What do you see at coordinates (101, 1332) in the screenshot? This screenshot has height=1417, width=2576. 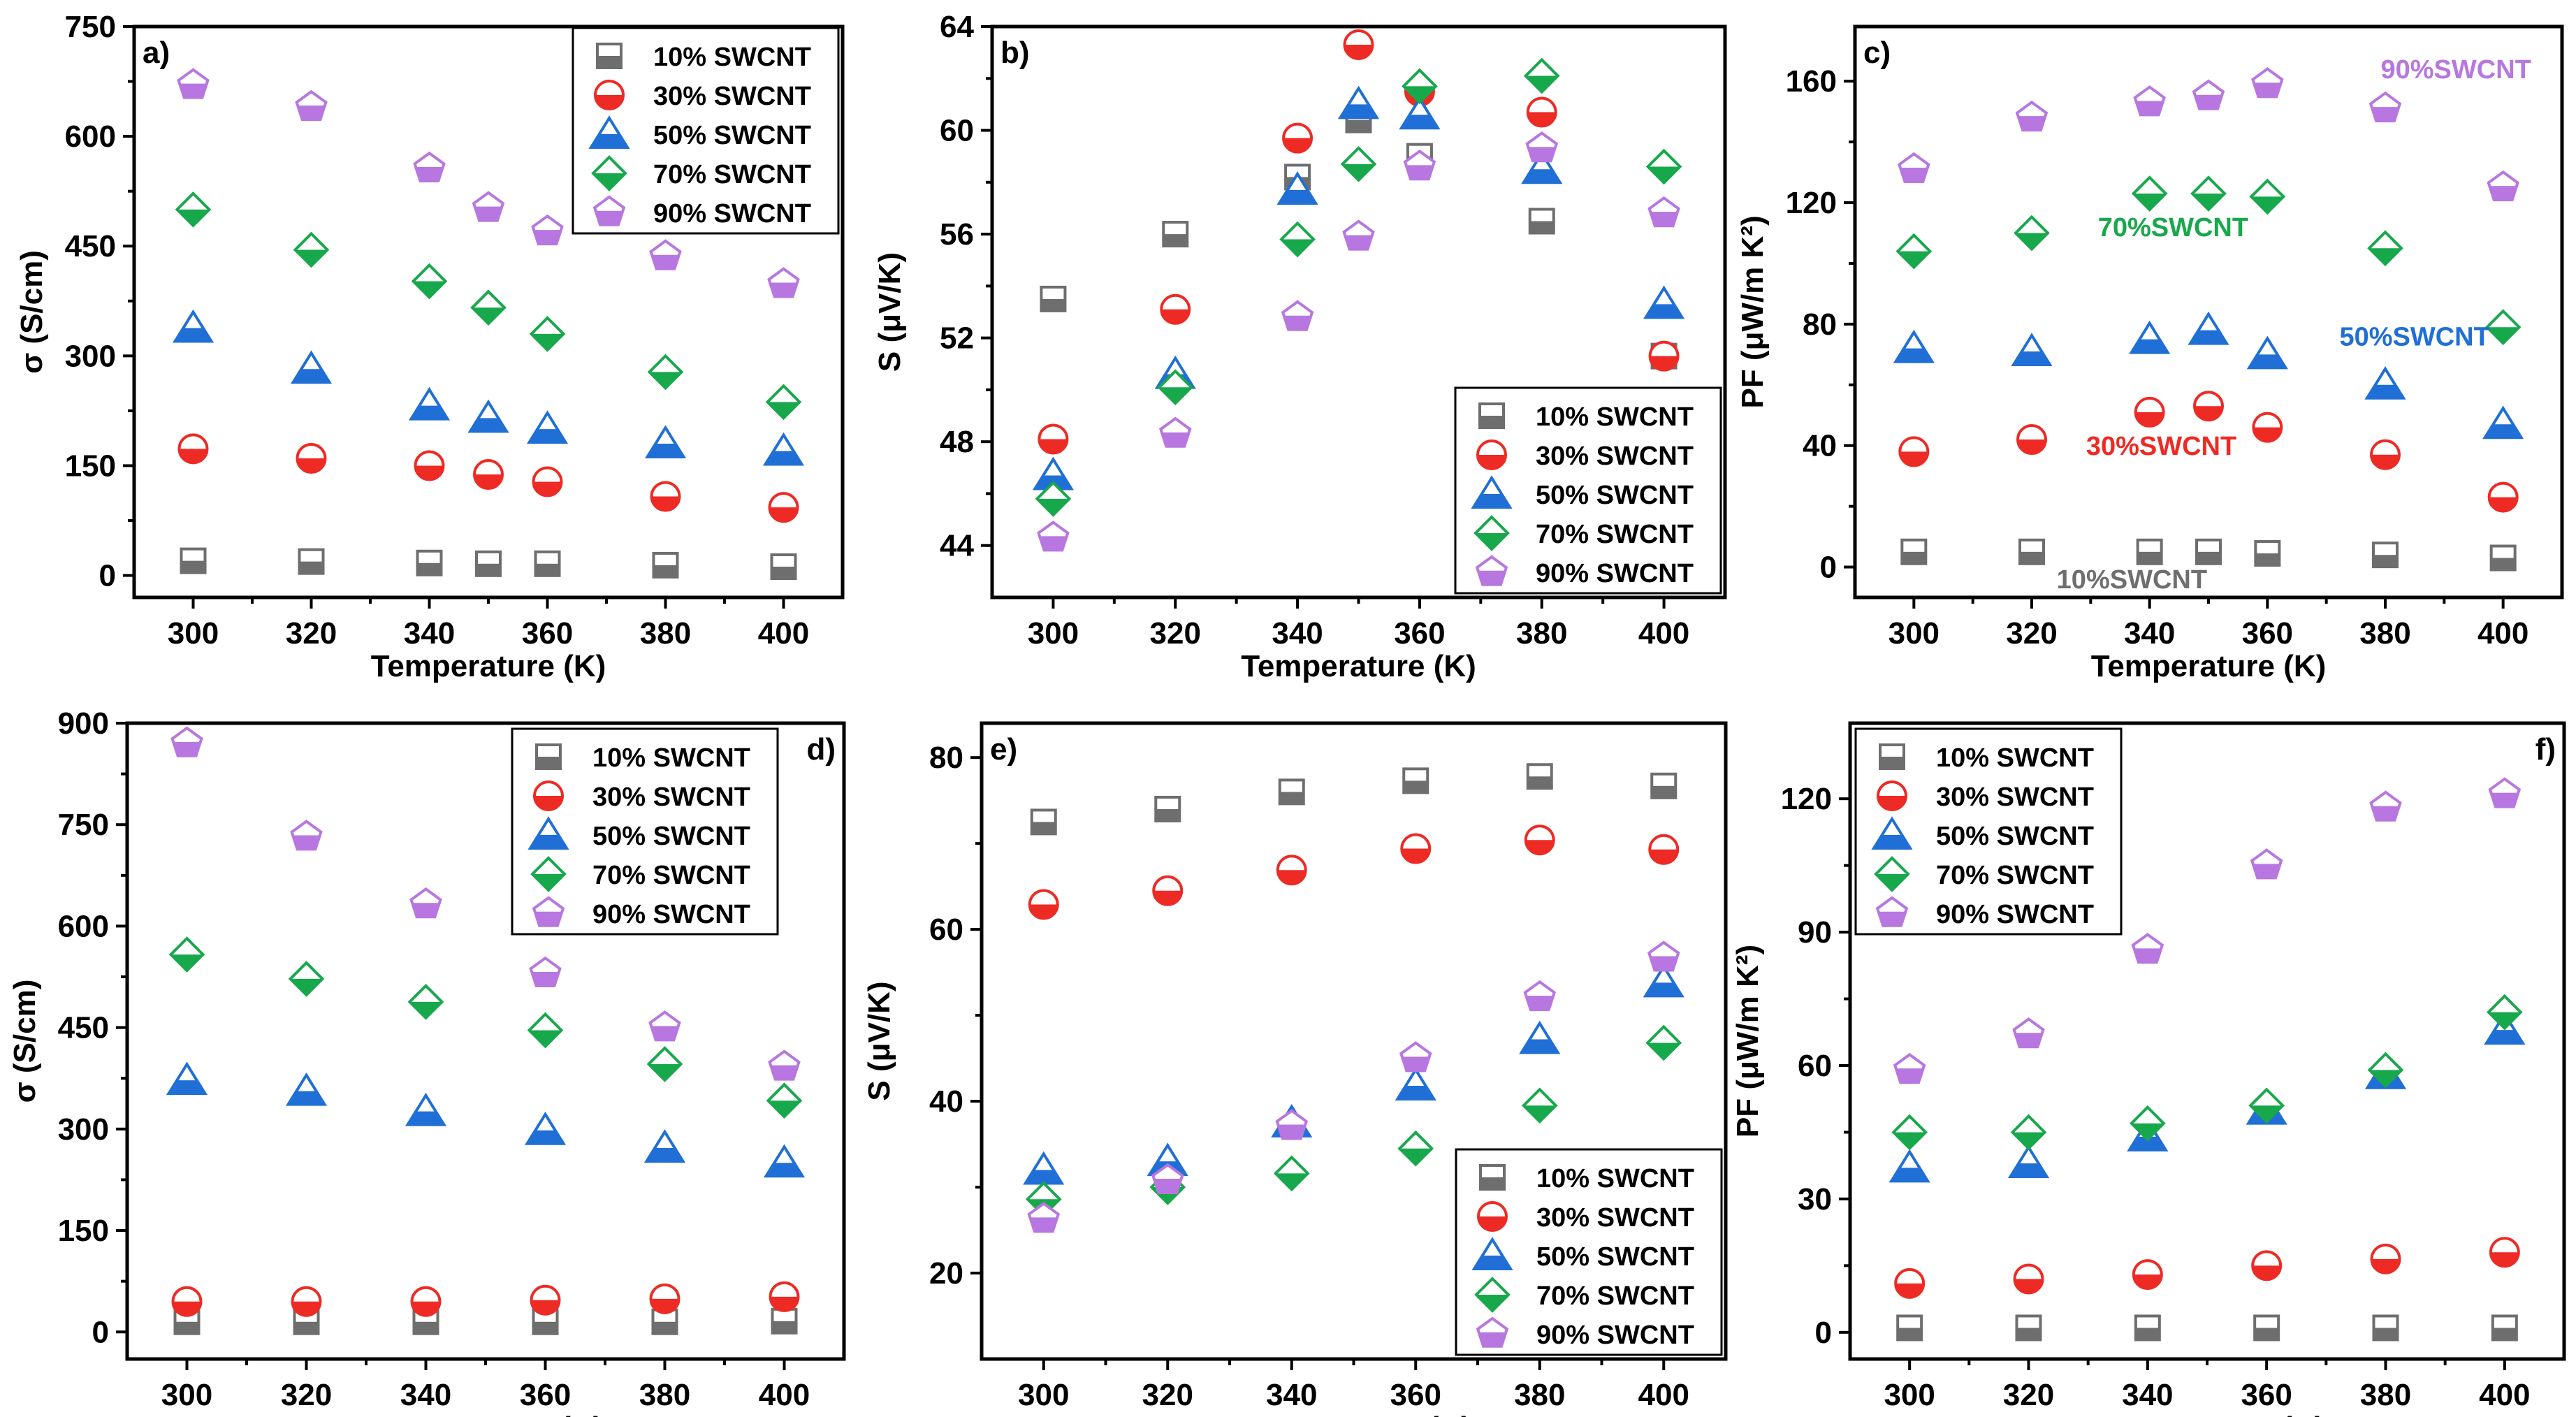 I see `y-tick-label: 0` at bounding box center [101, 1332].